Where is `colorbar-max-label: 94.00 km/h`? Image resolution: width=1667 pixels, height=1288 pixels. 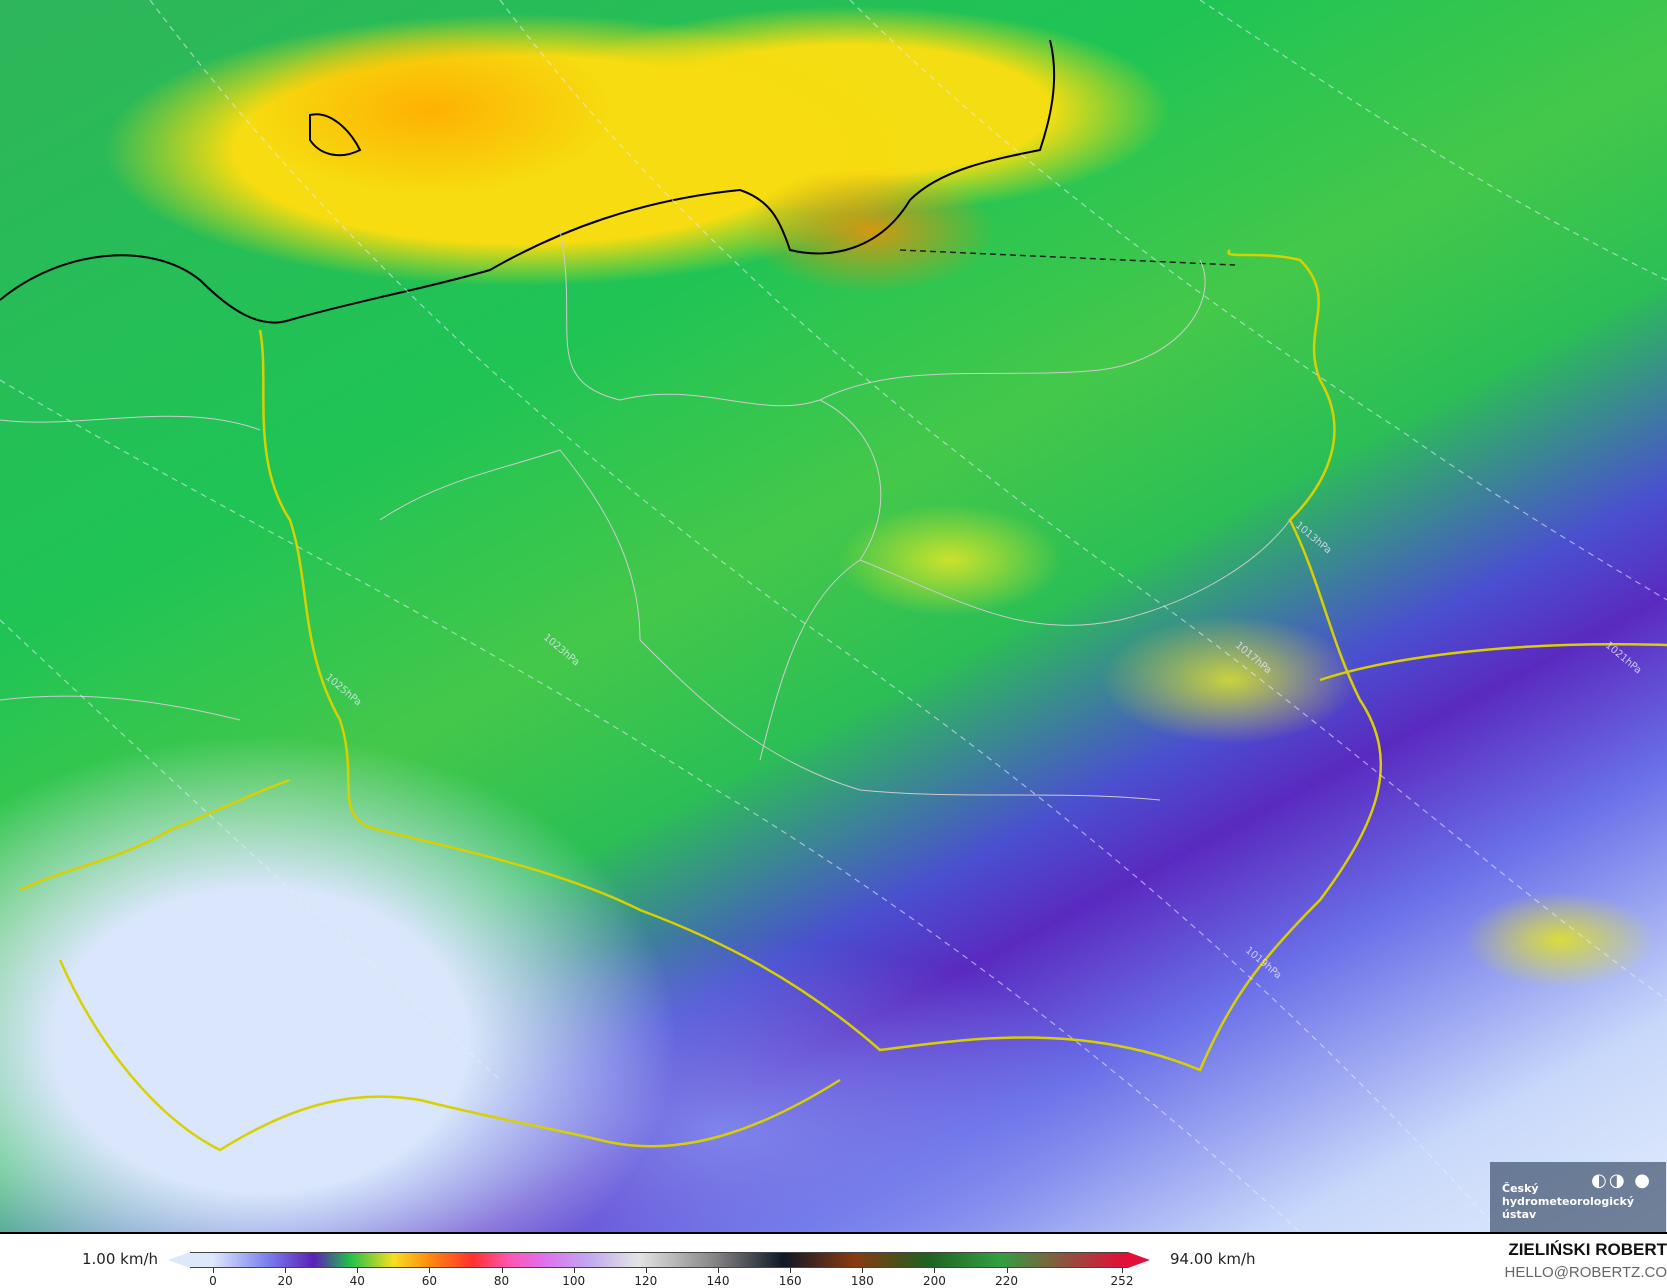 colorbar-max-label: 94.00 km/h is located at coordinates (1213, 1259).